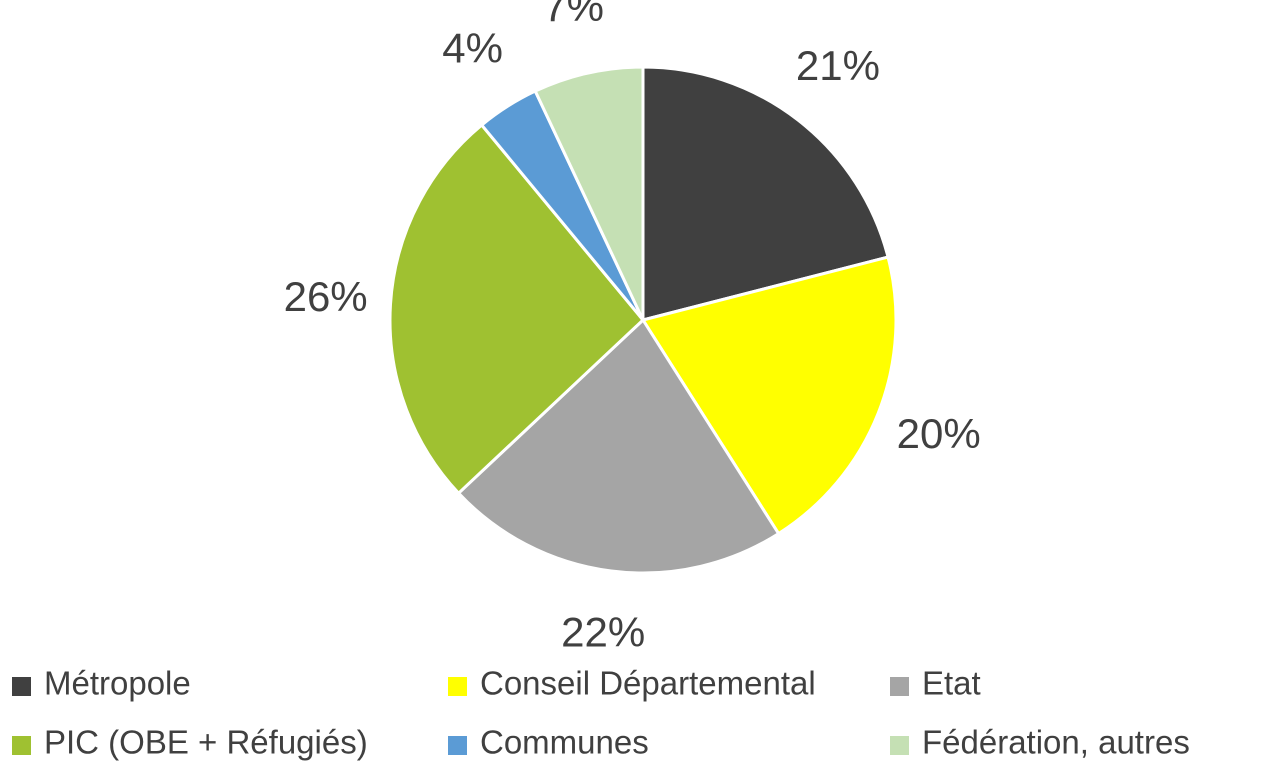 The height and width of the screenshot is (766, 1283). I want to click on data-label: 26%, so click(326, 296).